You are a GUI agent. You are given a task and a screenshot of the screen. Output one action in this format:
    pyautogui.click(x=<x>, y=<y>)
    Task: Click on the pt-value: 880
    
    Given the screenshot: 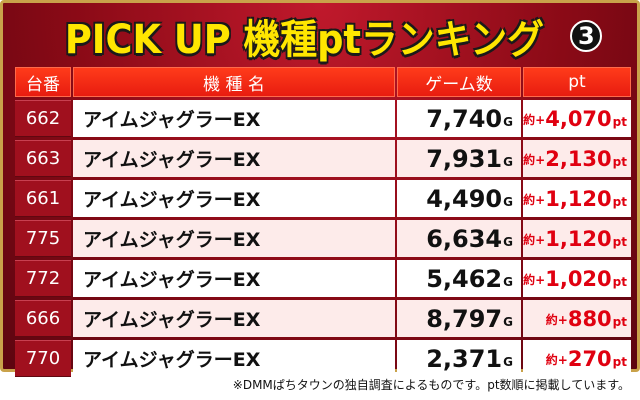 What is the action you would take?
    pyautogui.click(x=589, y=318)
    